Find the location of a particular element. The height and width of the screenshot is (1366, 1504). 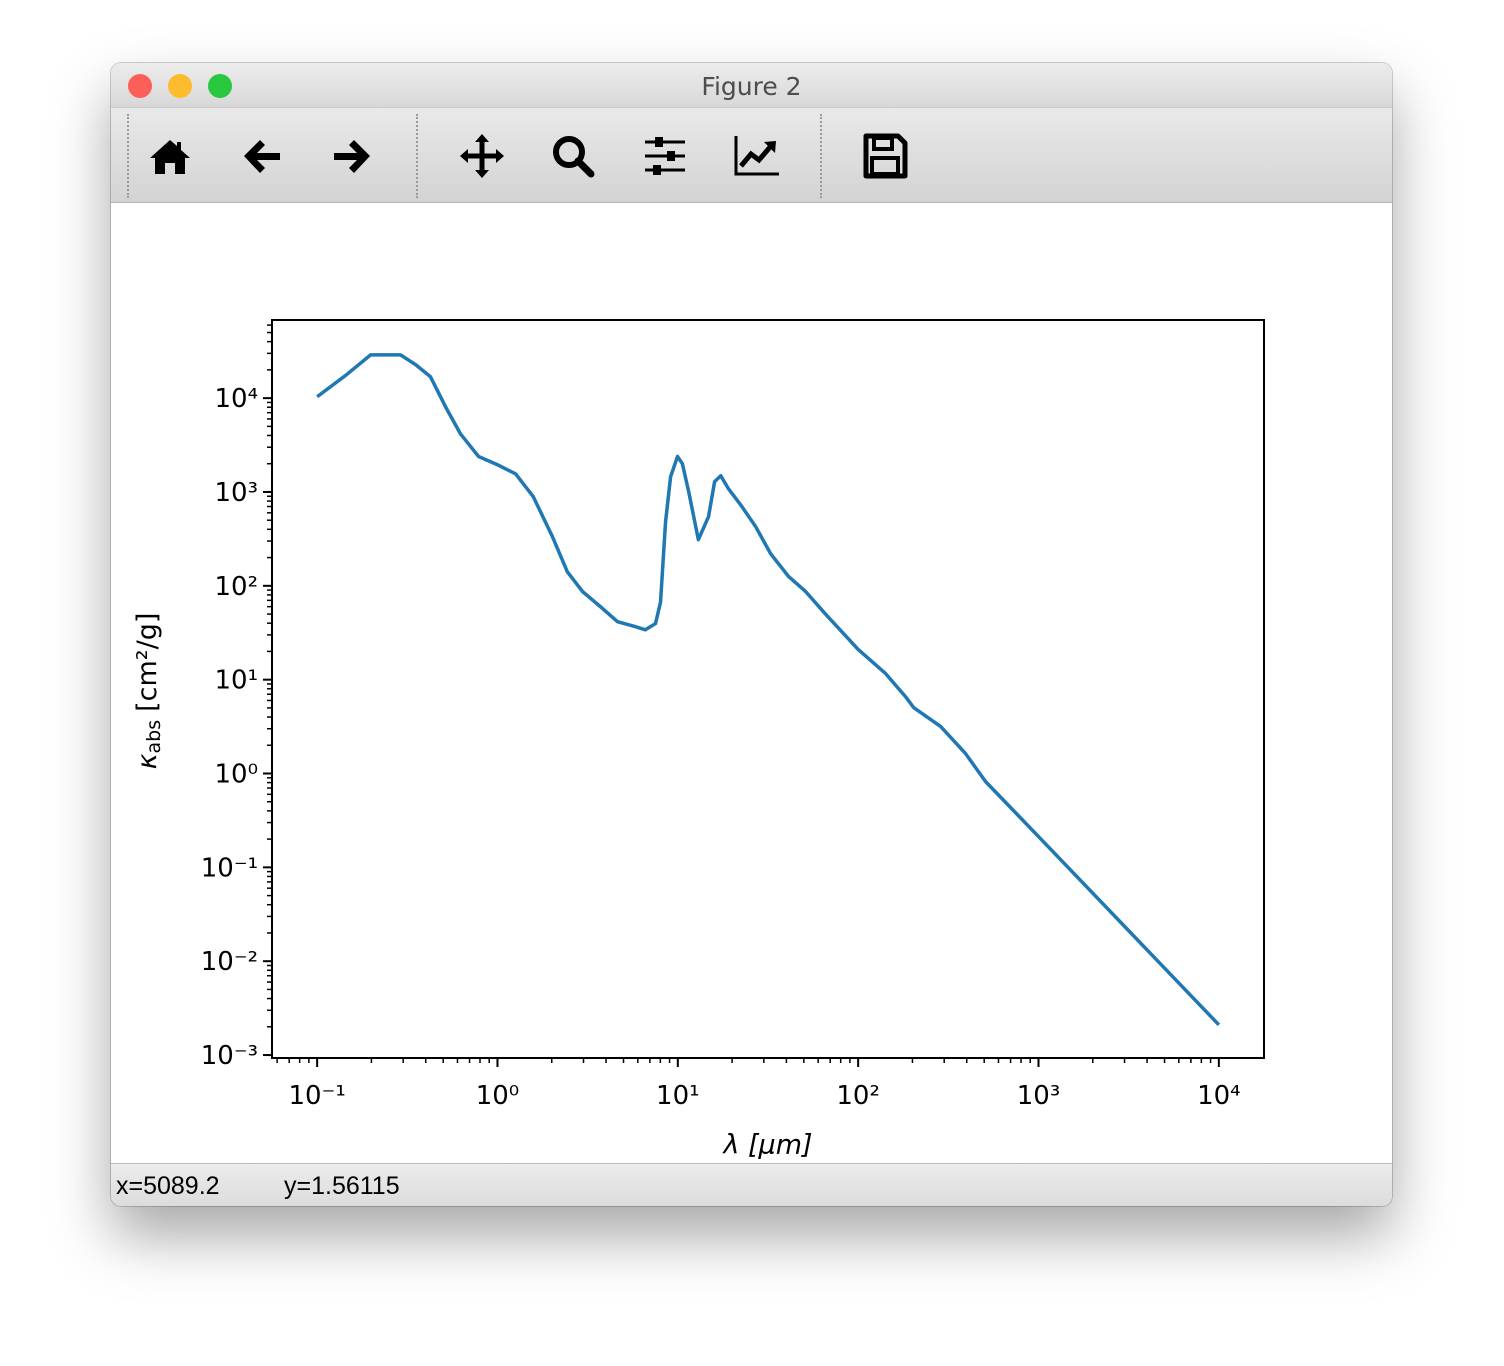

x-tick-label: 10⁰ is located at coordinates (498, 1096).